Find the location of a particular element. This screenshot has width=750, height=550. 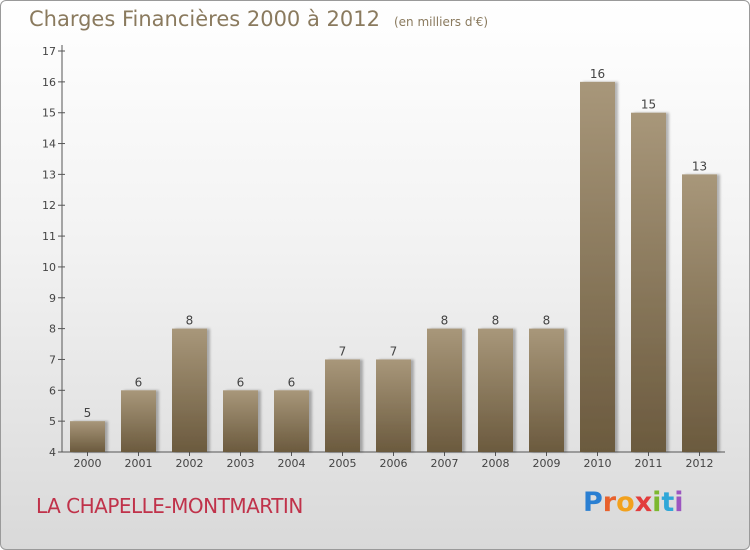

x-tick-label: 2010 is located at coordinates (598, 463).